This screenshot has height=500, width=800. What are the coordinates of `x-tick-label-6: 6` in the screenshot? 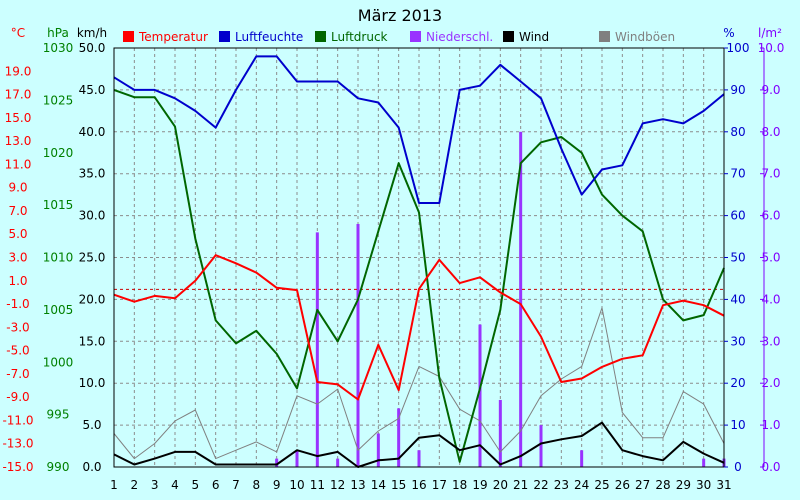 It's located at (216, 485).